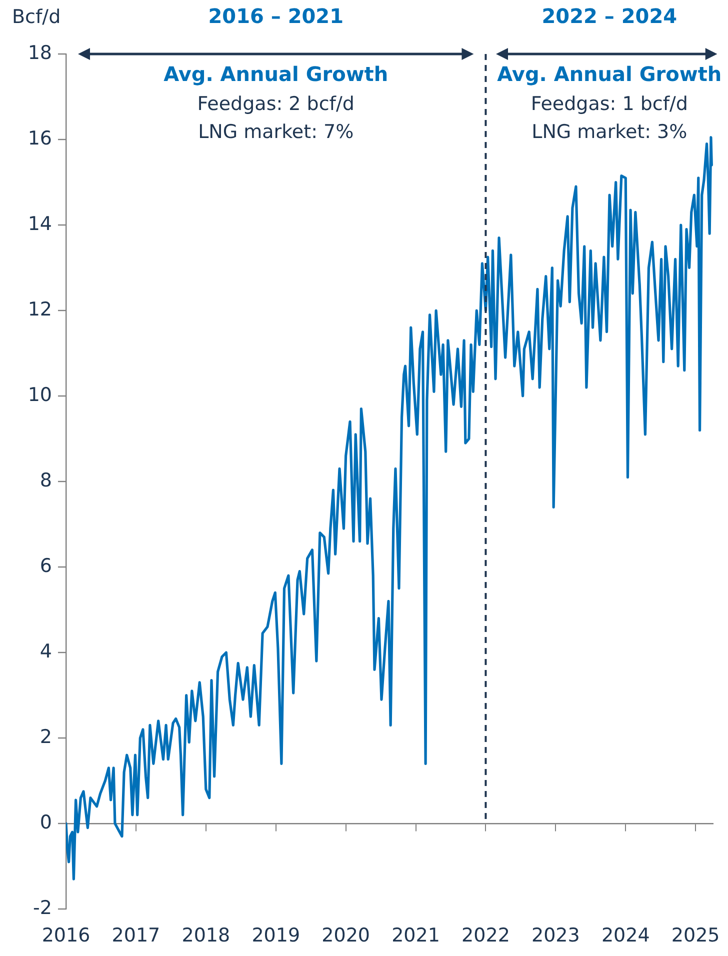 This screenshot has height=956, width=728. Describe the element at coordinates (610, 16) in the screenshot. I see `text: 2022 – 2024` at that location.